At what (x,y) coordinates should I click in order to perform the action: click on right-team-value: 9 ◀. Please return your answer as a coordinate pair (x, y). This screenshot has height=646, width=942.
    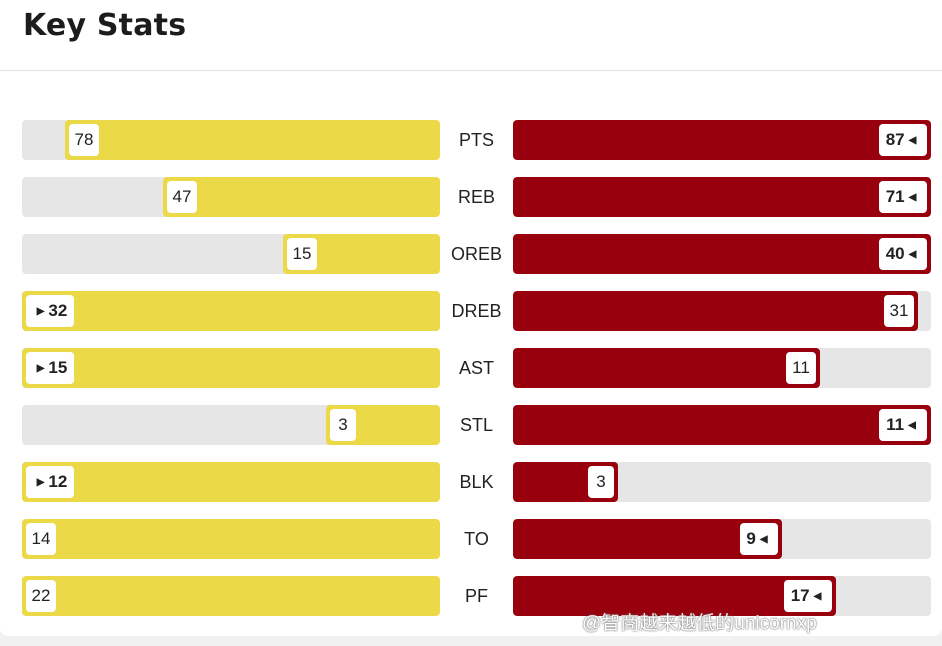
    Looking at the image, I should click on (759, 539).